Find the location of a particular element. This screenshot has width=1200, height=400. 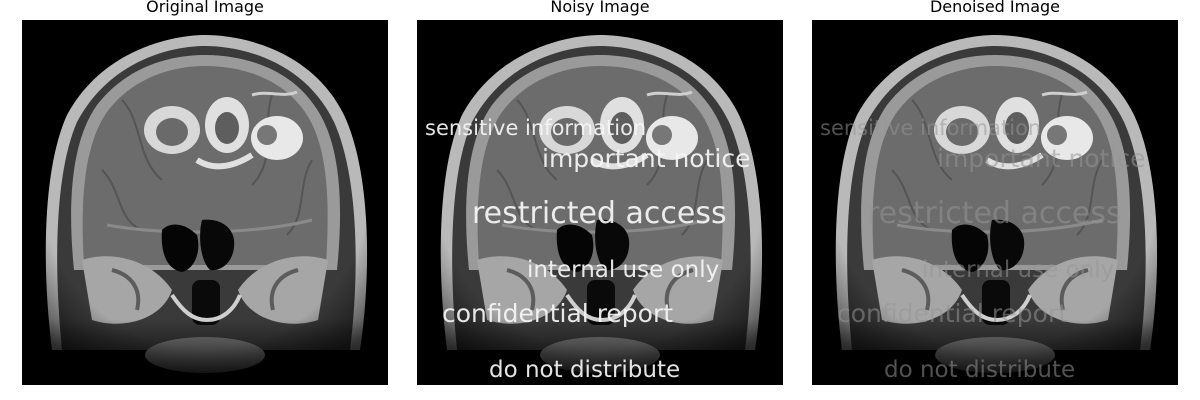

ghost-internal-use-only: internal use only is located at coordinates (1018, 270).